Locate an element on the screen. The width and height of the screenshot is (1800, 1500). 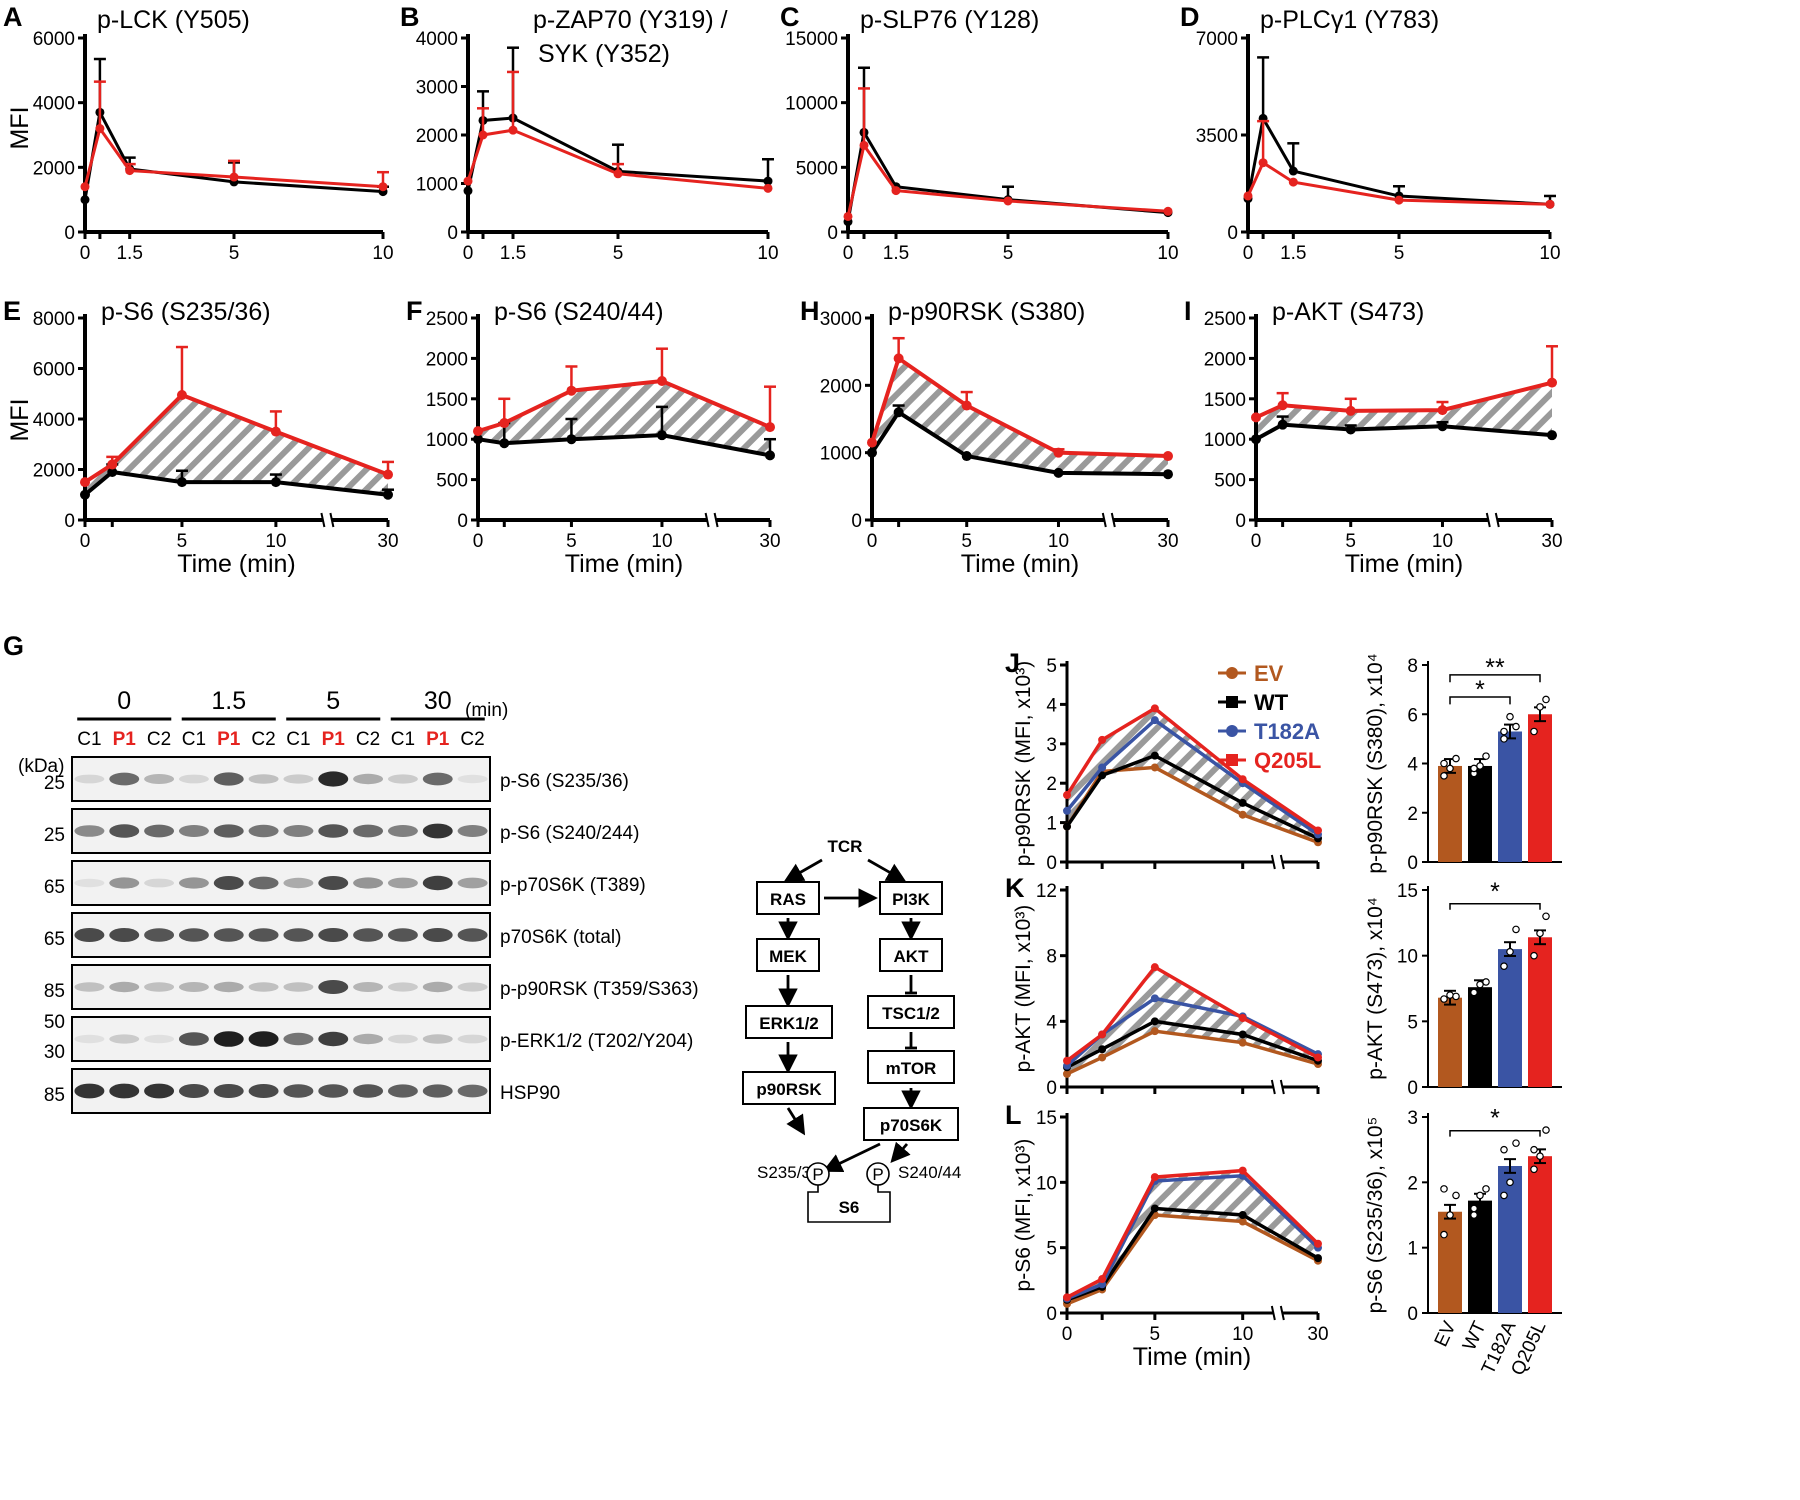
blot-row-label: p-p70S6K (T389) is located at coordinates (573, 885).